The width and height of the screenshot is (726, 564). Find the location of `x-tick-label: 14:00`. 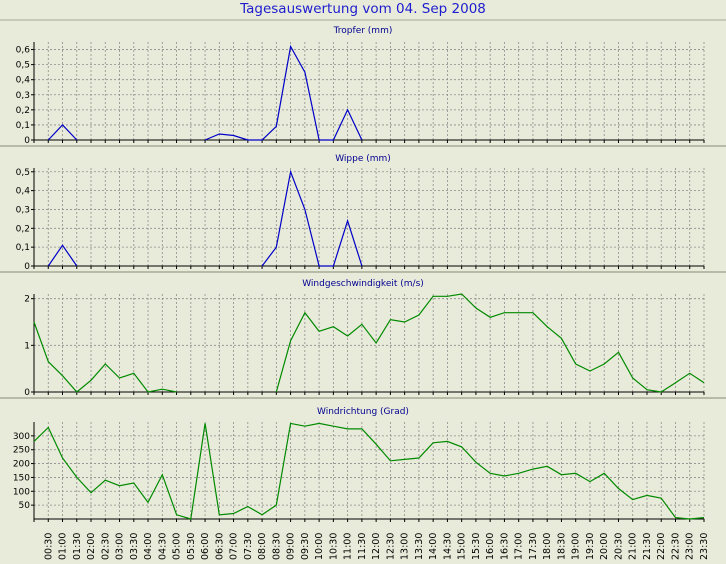

x-tick-label: 14:00 is located at coordinates (433, 546).